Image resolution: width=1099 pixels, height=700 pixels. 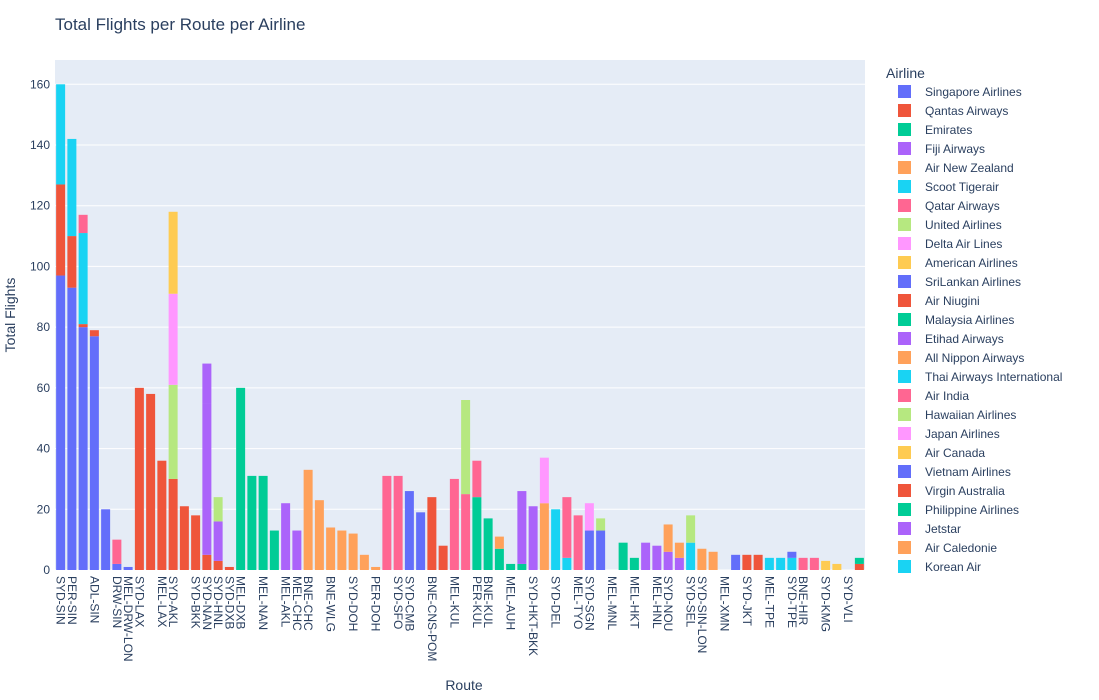 What do you see at coordinates (958, 263) in the screenshot?
I see `legend-item: American Airlines` at bounding box center [958, 263].